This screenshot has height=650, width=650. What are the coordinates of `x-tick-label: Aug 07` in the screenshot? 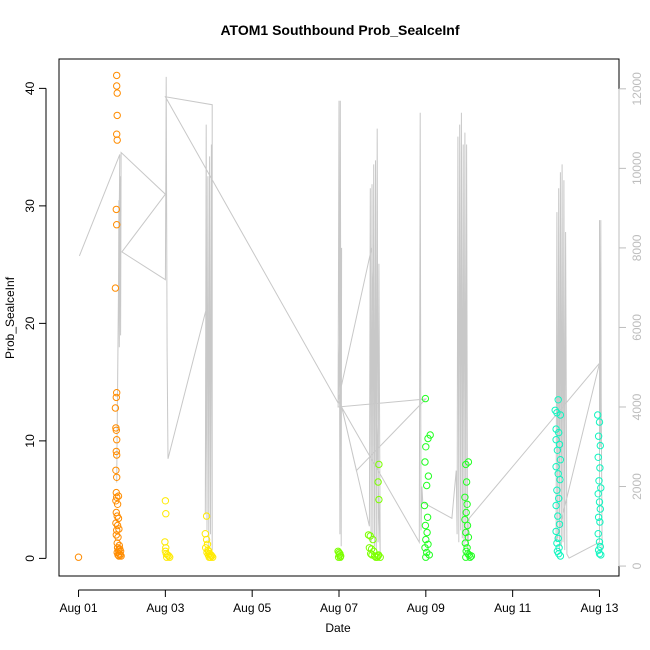 It's located at (339, 608).